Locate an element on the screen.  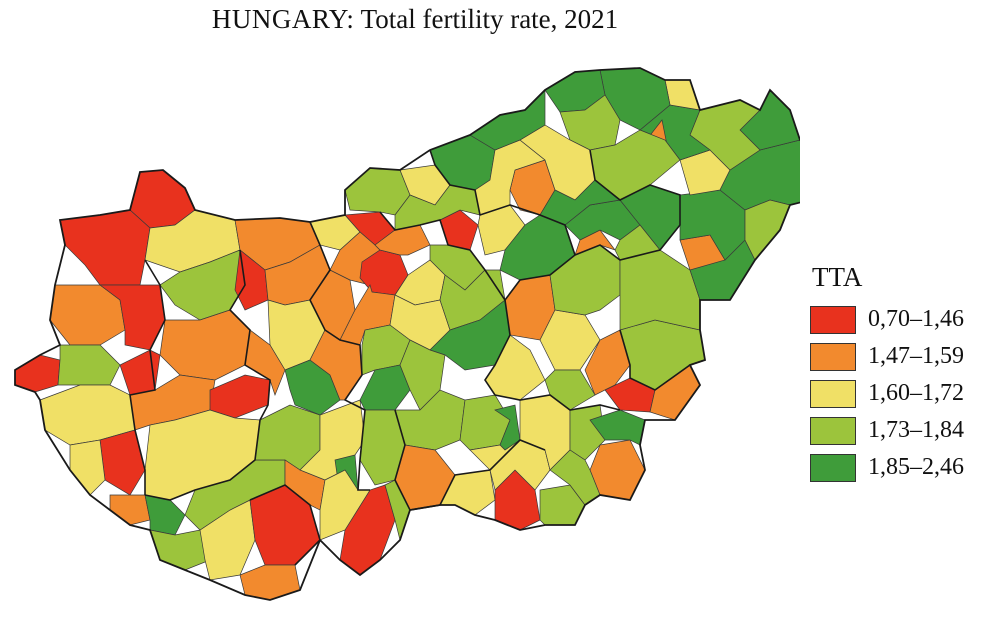
legend-label: 1,85–2,46 is located at coordinates (916, 467).